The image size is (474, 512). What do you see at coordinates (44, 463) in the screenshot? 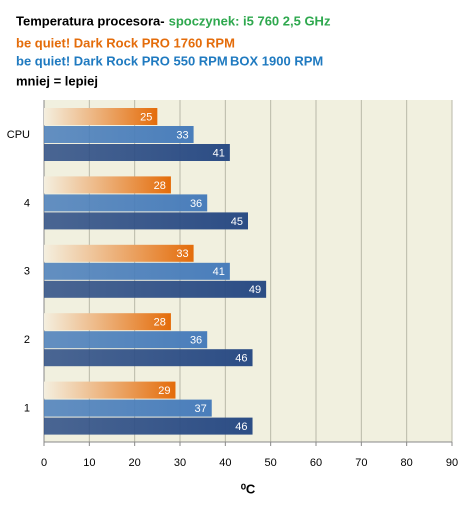
I see `x-tick-label: 0` at bounding box center [44, 463].